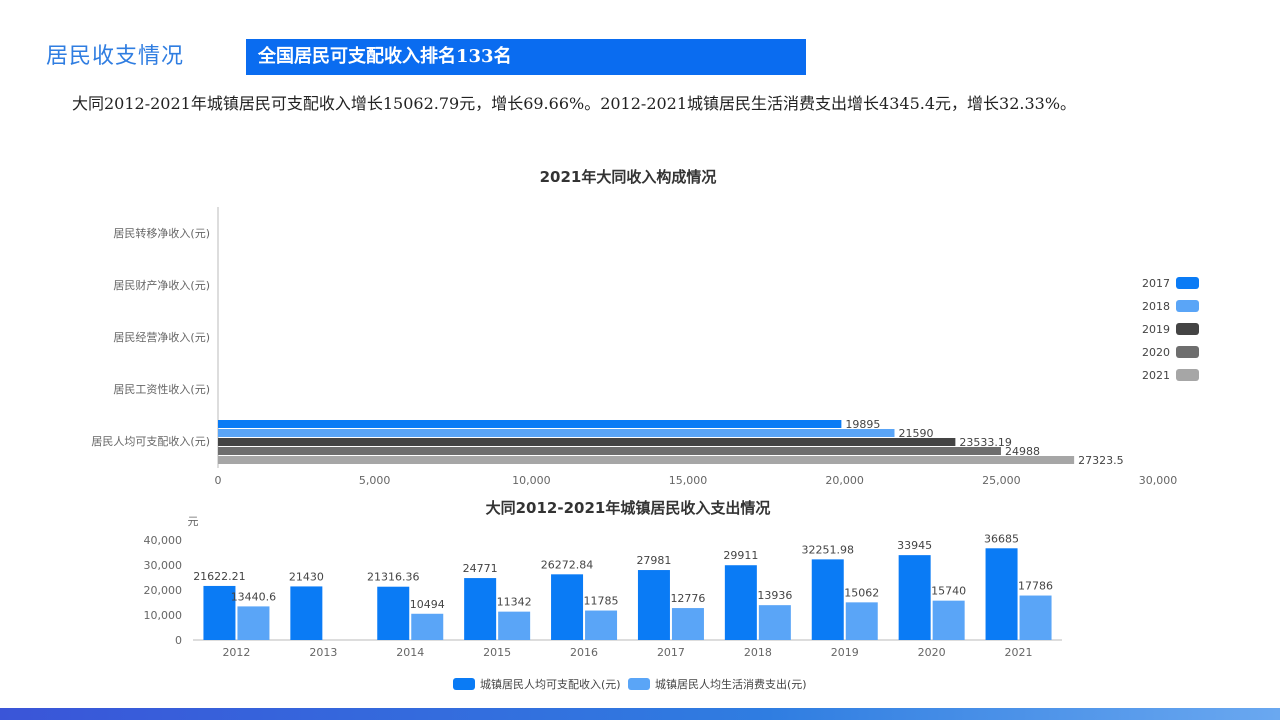  I want to click on chart1-legend-label: 2017, so click(1156, 283).